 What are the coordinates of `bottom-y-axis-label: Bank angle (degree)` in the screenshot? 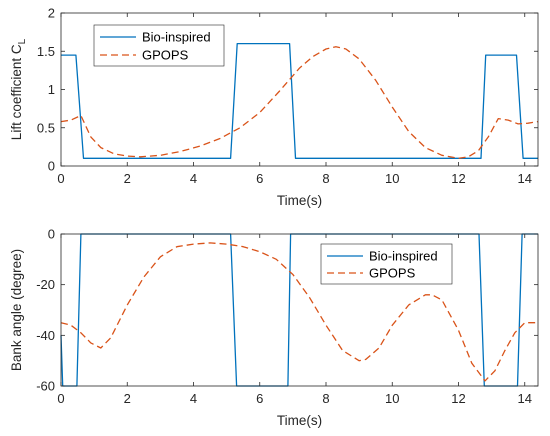 It's located at (16, 310).